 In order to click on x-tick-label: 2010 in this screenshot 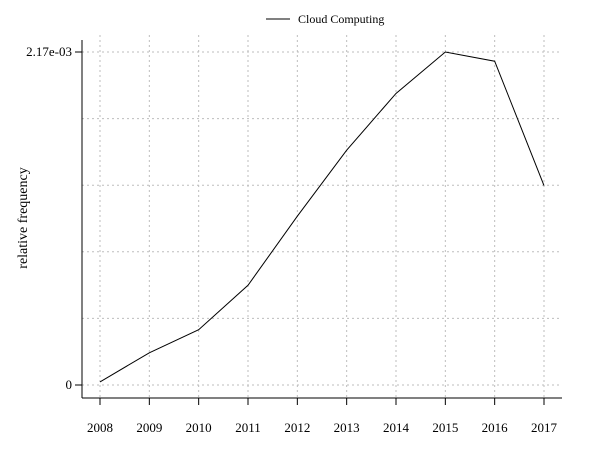, I will do `click(199, 427)`.